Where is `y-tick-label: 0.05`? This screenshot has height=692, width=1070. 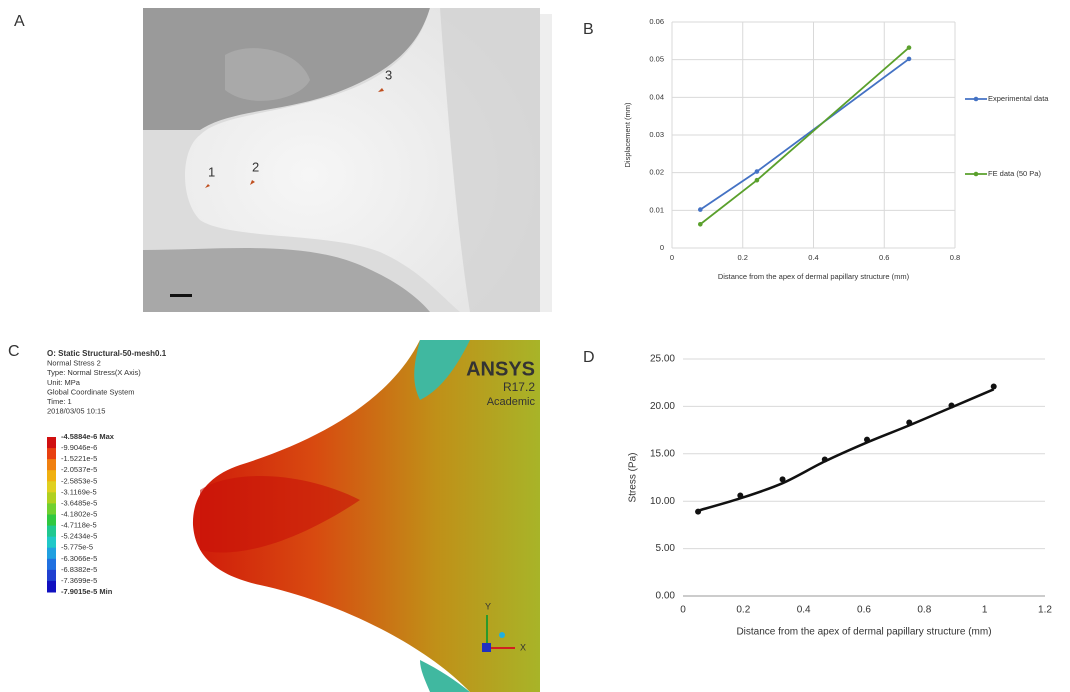 y-tick-label: 0.05 is located at coordinates (656, 59).